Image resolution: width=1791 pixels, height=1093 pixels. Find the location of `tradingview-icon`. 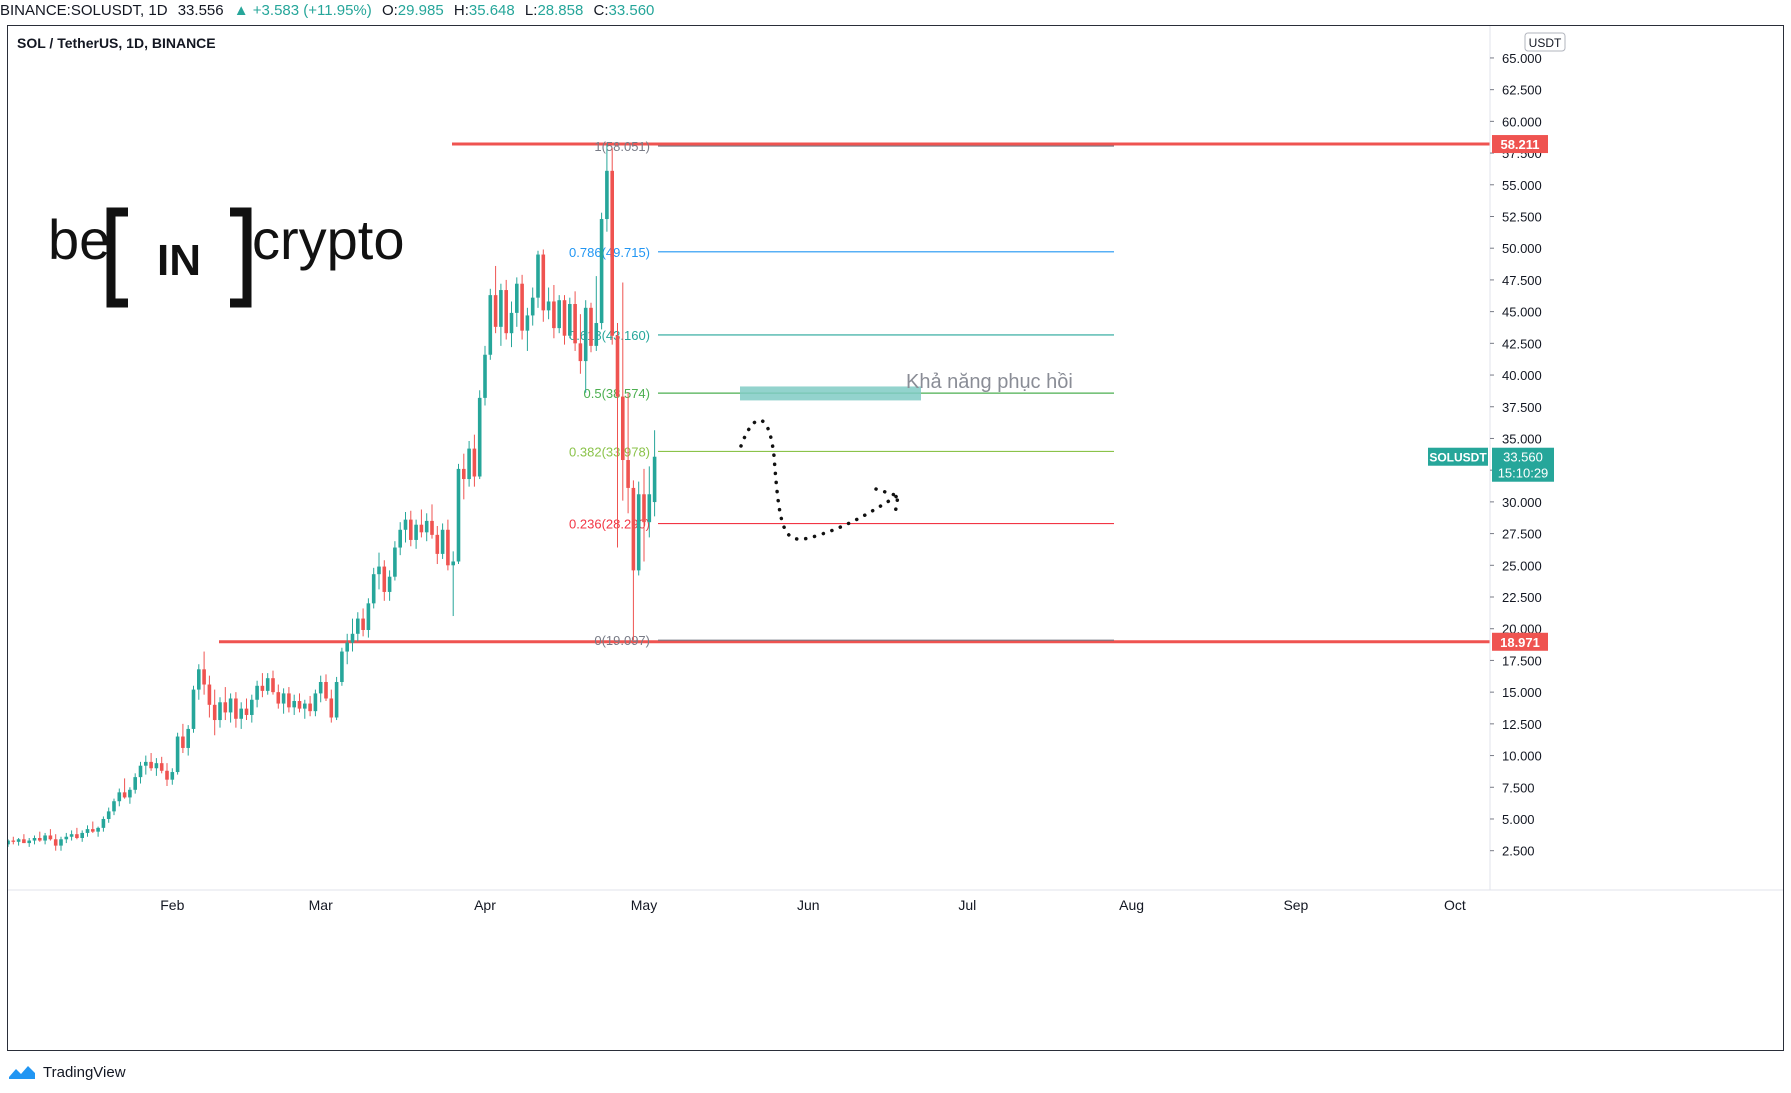

tradingview-icon is located at coordinates (22, 1072).